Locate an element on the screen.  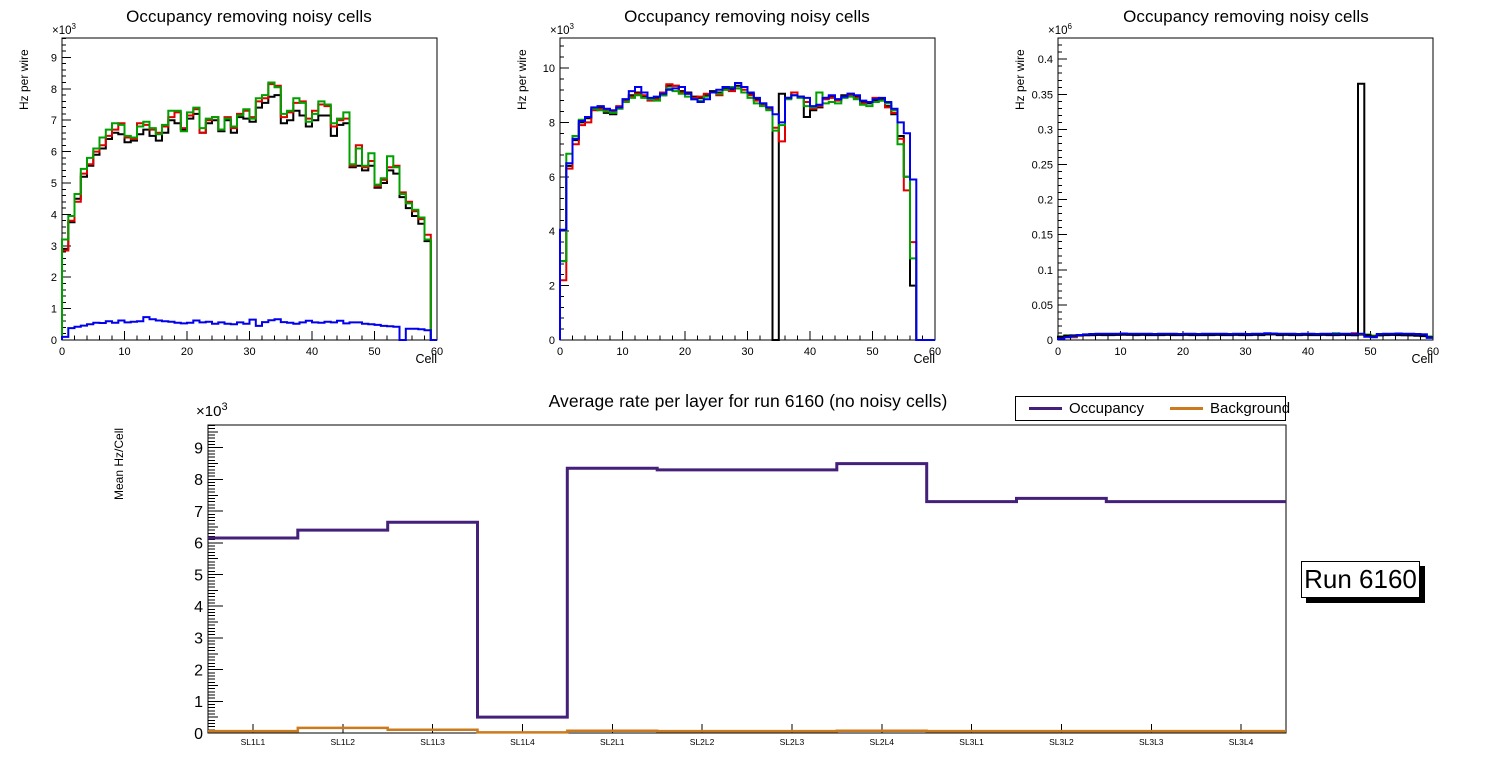
legend-label-background: Background is located at coordinates (1250, 408).